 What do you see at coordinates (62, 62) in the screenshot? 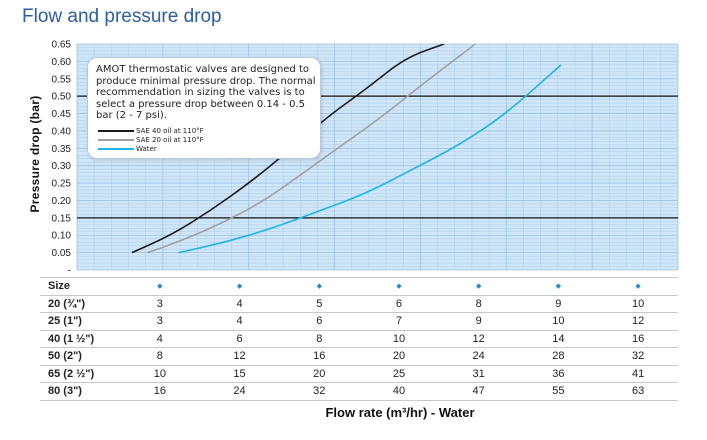
I see `y-tick-label: 0.60` at bounding box center [62, 62].